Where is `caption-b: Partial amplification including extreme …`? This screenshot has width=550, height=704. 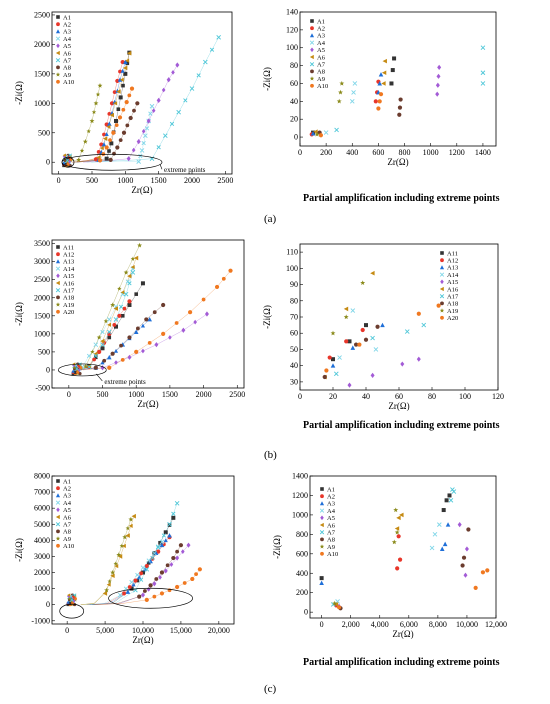
caption-b: Partial amplification including extreme … is located at coordinates (401, 425).